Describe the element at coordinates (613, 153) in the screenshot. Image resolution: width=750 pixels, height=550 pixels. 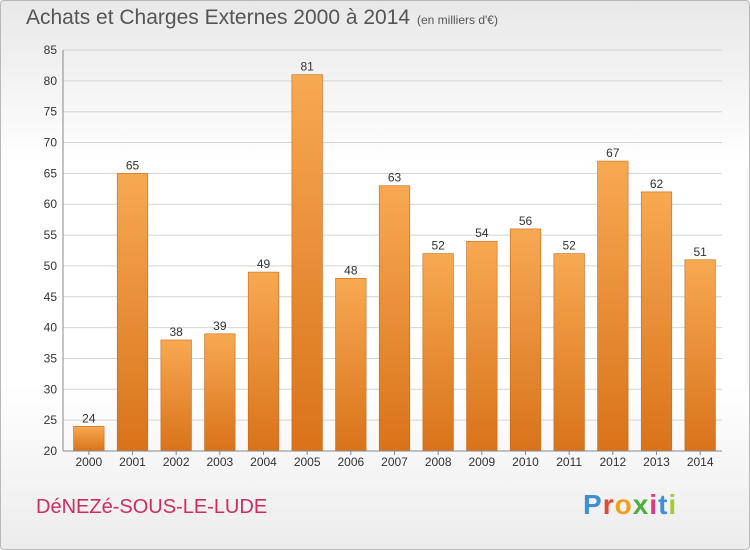
I see `data-label-2012: 67` at that location.